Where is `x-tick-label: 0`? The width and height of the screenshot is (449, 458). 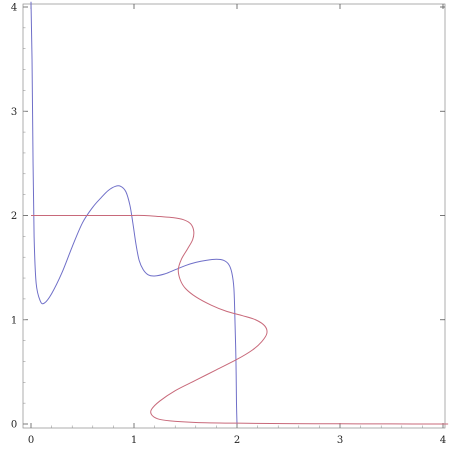
x-tick-label: 0 is located at coordinates (31, 440).